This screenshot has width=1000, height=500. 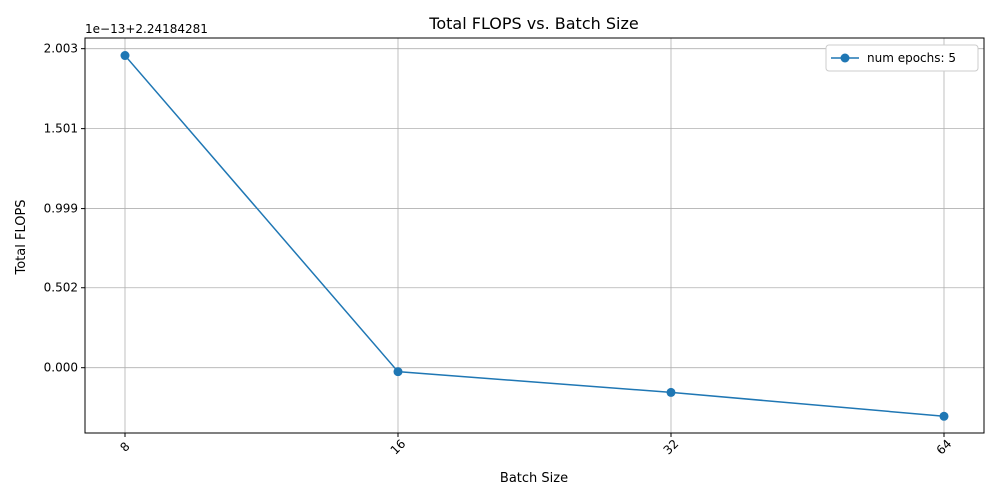 I want to click on y-axis-ticks: 0.000 0.502 0.999 1.501 2.003, so click(x=64, y=208).